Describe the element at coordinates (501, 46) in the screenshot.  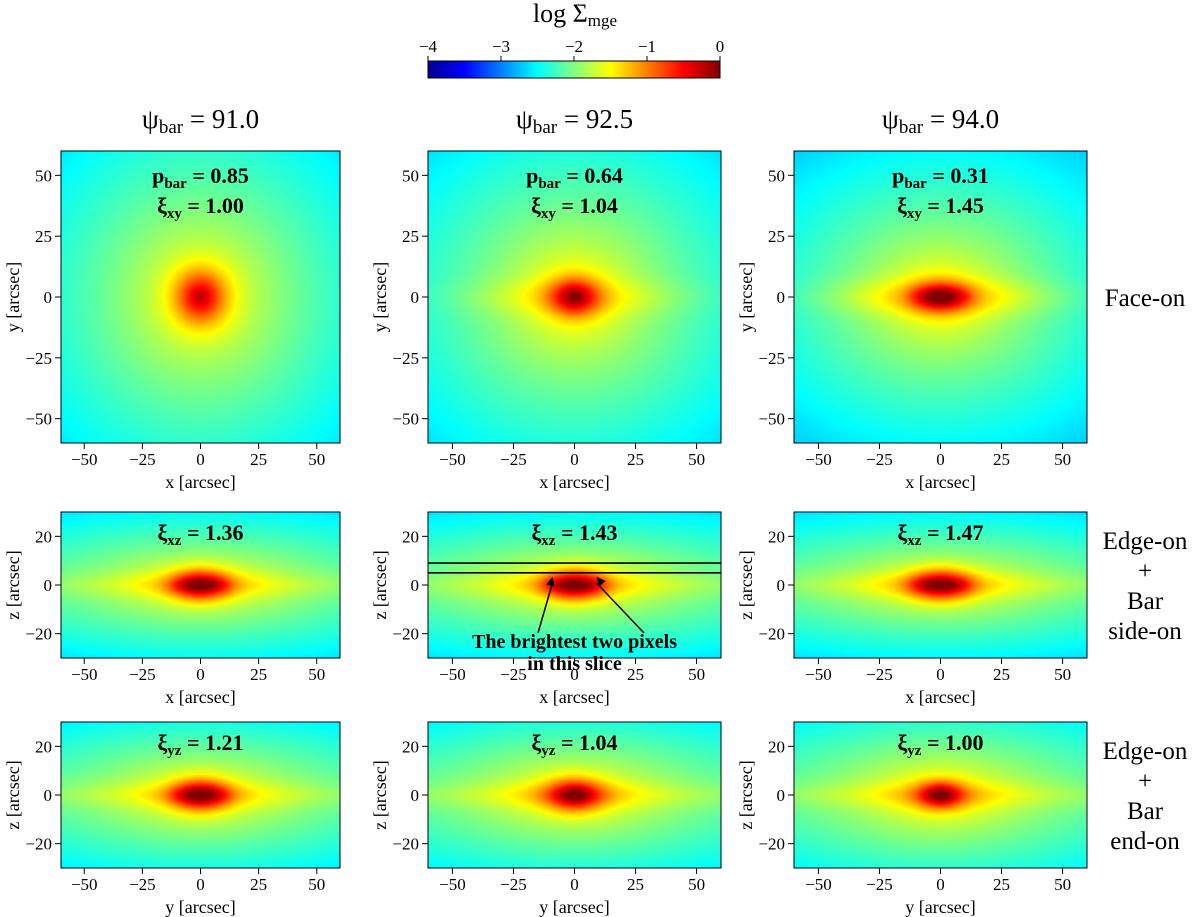
I see `colorbar-tick-label: −3` at that location.